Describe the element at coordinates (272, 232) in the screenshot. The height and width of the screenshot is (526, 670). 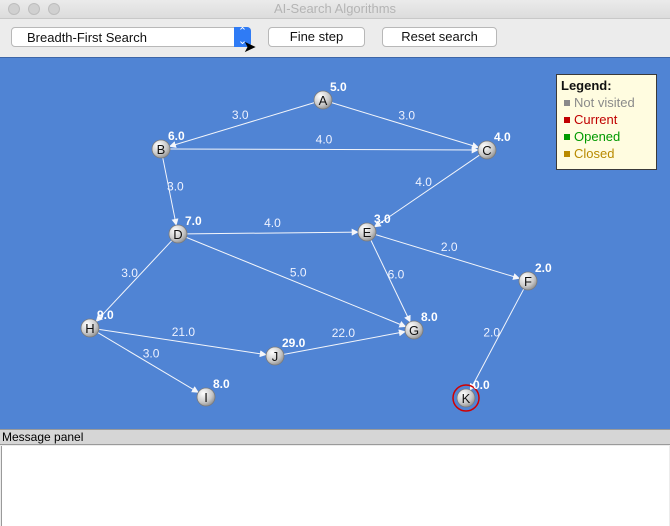
I see `edge-d-e` at that location.